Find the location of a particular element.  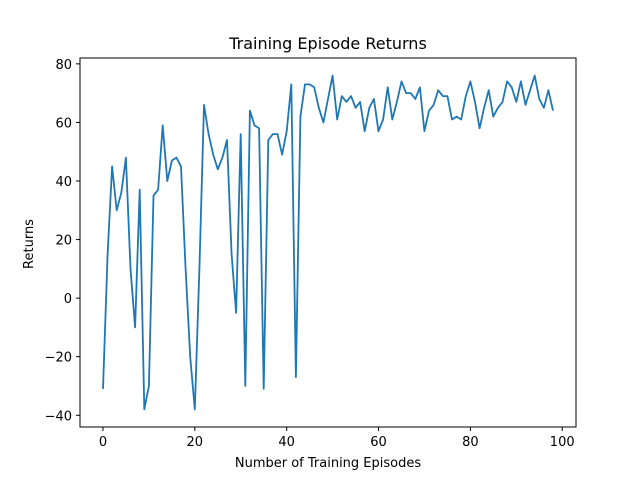

y-tick-label: 80 is located at coordinates (63, 65).